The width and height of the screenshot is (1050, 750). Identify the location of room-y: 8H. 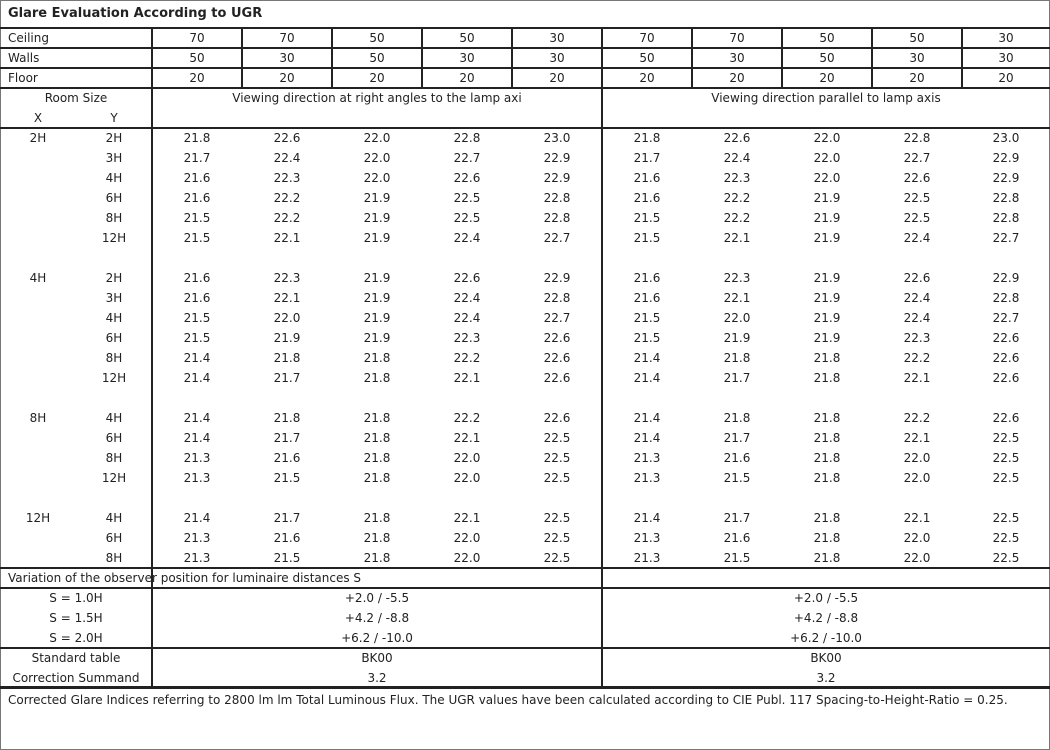
(114, 218).